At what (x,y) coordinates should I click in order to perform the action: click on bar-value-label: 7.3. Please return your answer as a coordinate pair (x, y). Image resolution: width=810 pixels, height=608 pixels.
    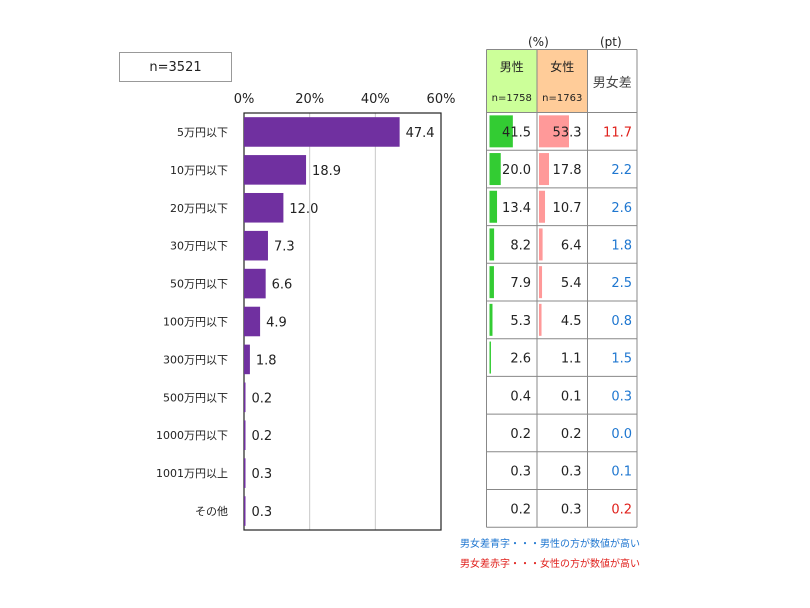
    Looking at the image, I should click on (284, 247).